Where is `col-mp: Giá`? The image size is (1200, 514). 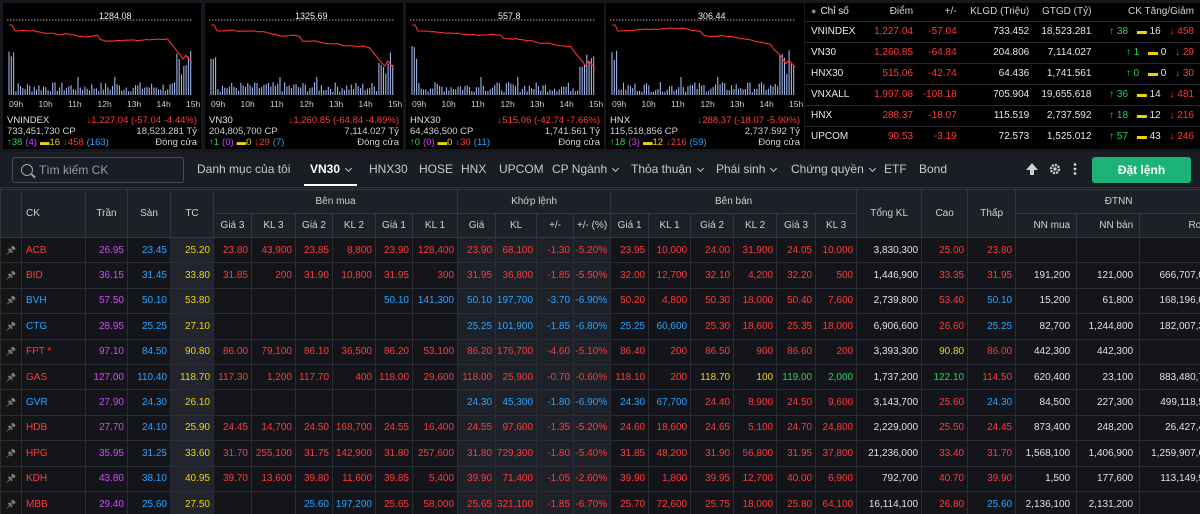 col-mp: Giá is located at coordinates (477, 225).